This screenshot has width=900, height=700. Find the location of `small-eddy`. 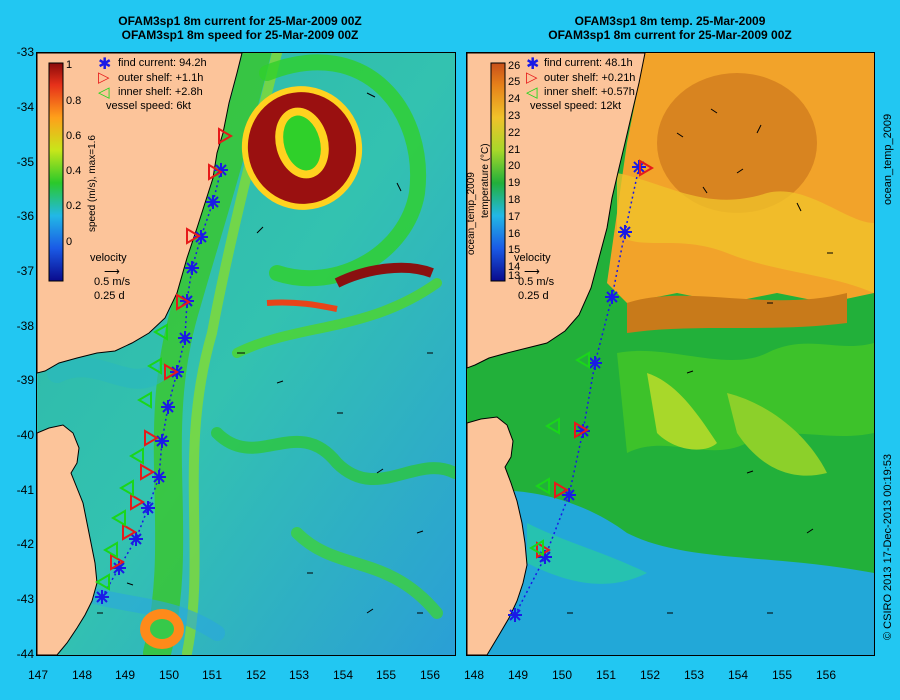

small-eddy is located at coordinates (162, 629).